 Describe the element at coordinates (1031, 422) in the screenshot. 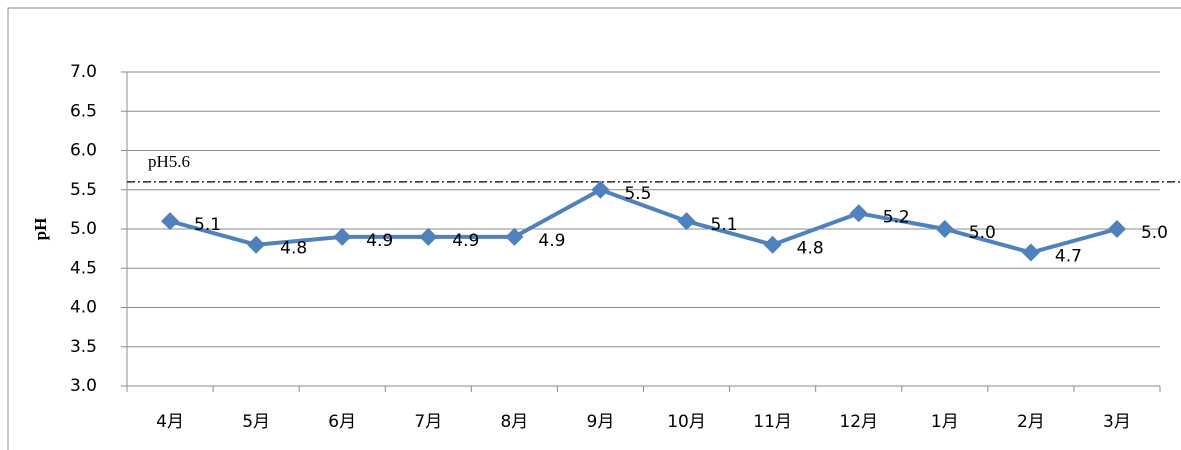

I see `x-tick-label: 2月` at that location.